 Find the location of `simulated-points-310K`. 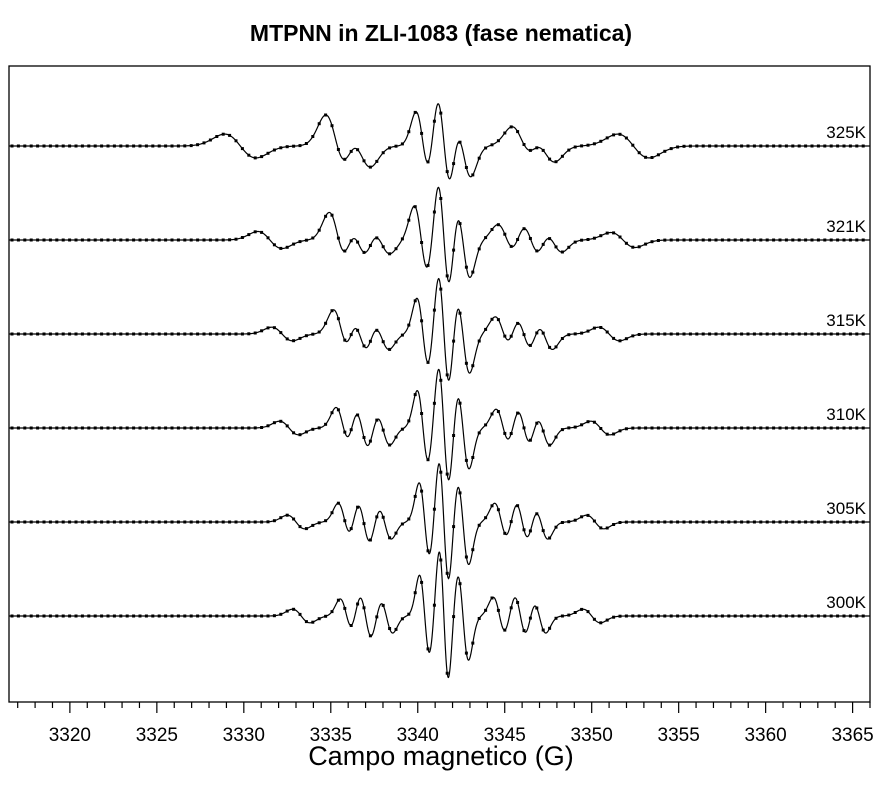

simulated-points-310K is located at coordinates (437, 427).